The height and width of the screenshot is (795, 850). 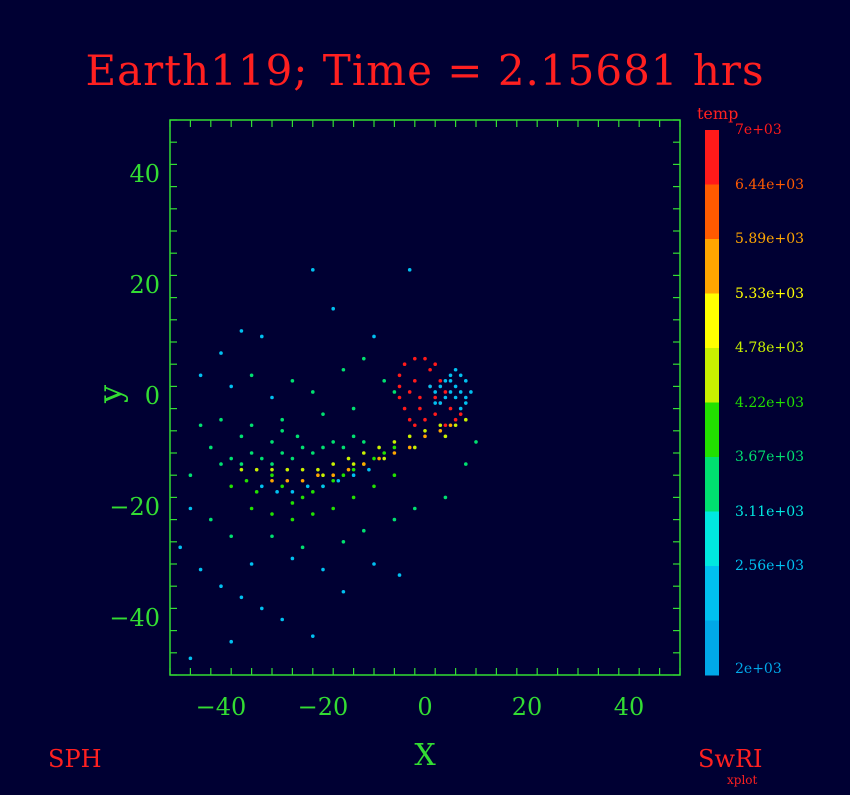 I want to click on colorbar-tick-label: 4.22e+03, so click(x=770, y=402).